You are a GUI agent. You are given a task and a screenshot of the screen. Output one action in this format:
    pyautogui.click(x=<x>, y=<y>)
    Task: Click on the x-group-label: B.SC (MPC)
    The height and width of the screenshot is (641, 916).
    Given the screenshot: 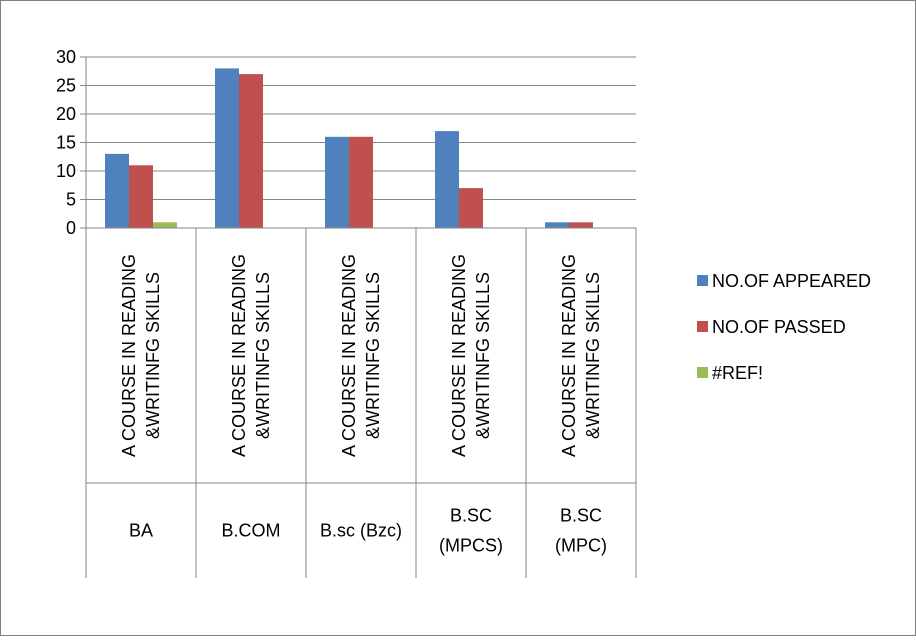 What is the action you would take?
    pyautogui.click(x=581, y=531)
    